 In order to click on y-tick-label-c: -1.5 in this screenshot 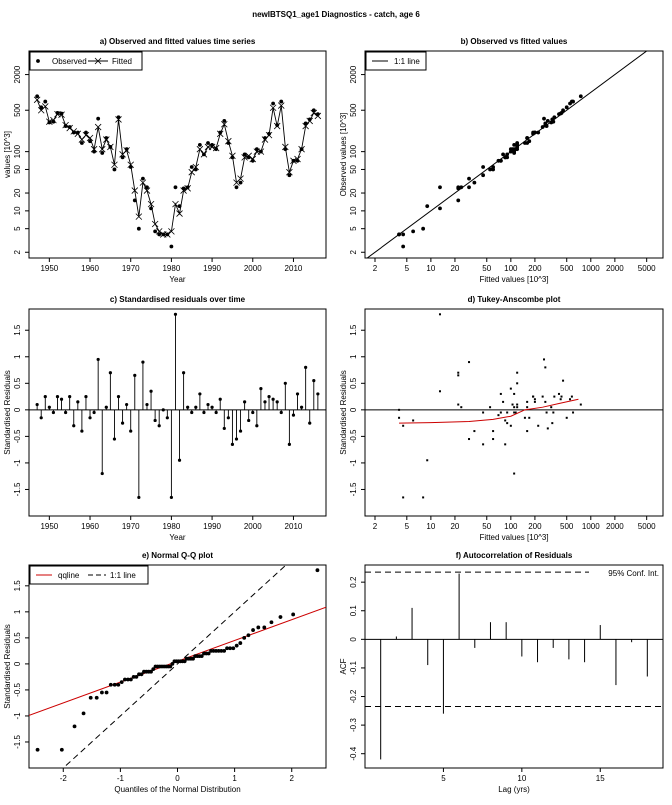, I will do `click(17, 489)`.